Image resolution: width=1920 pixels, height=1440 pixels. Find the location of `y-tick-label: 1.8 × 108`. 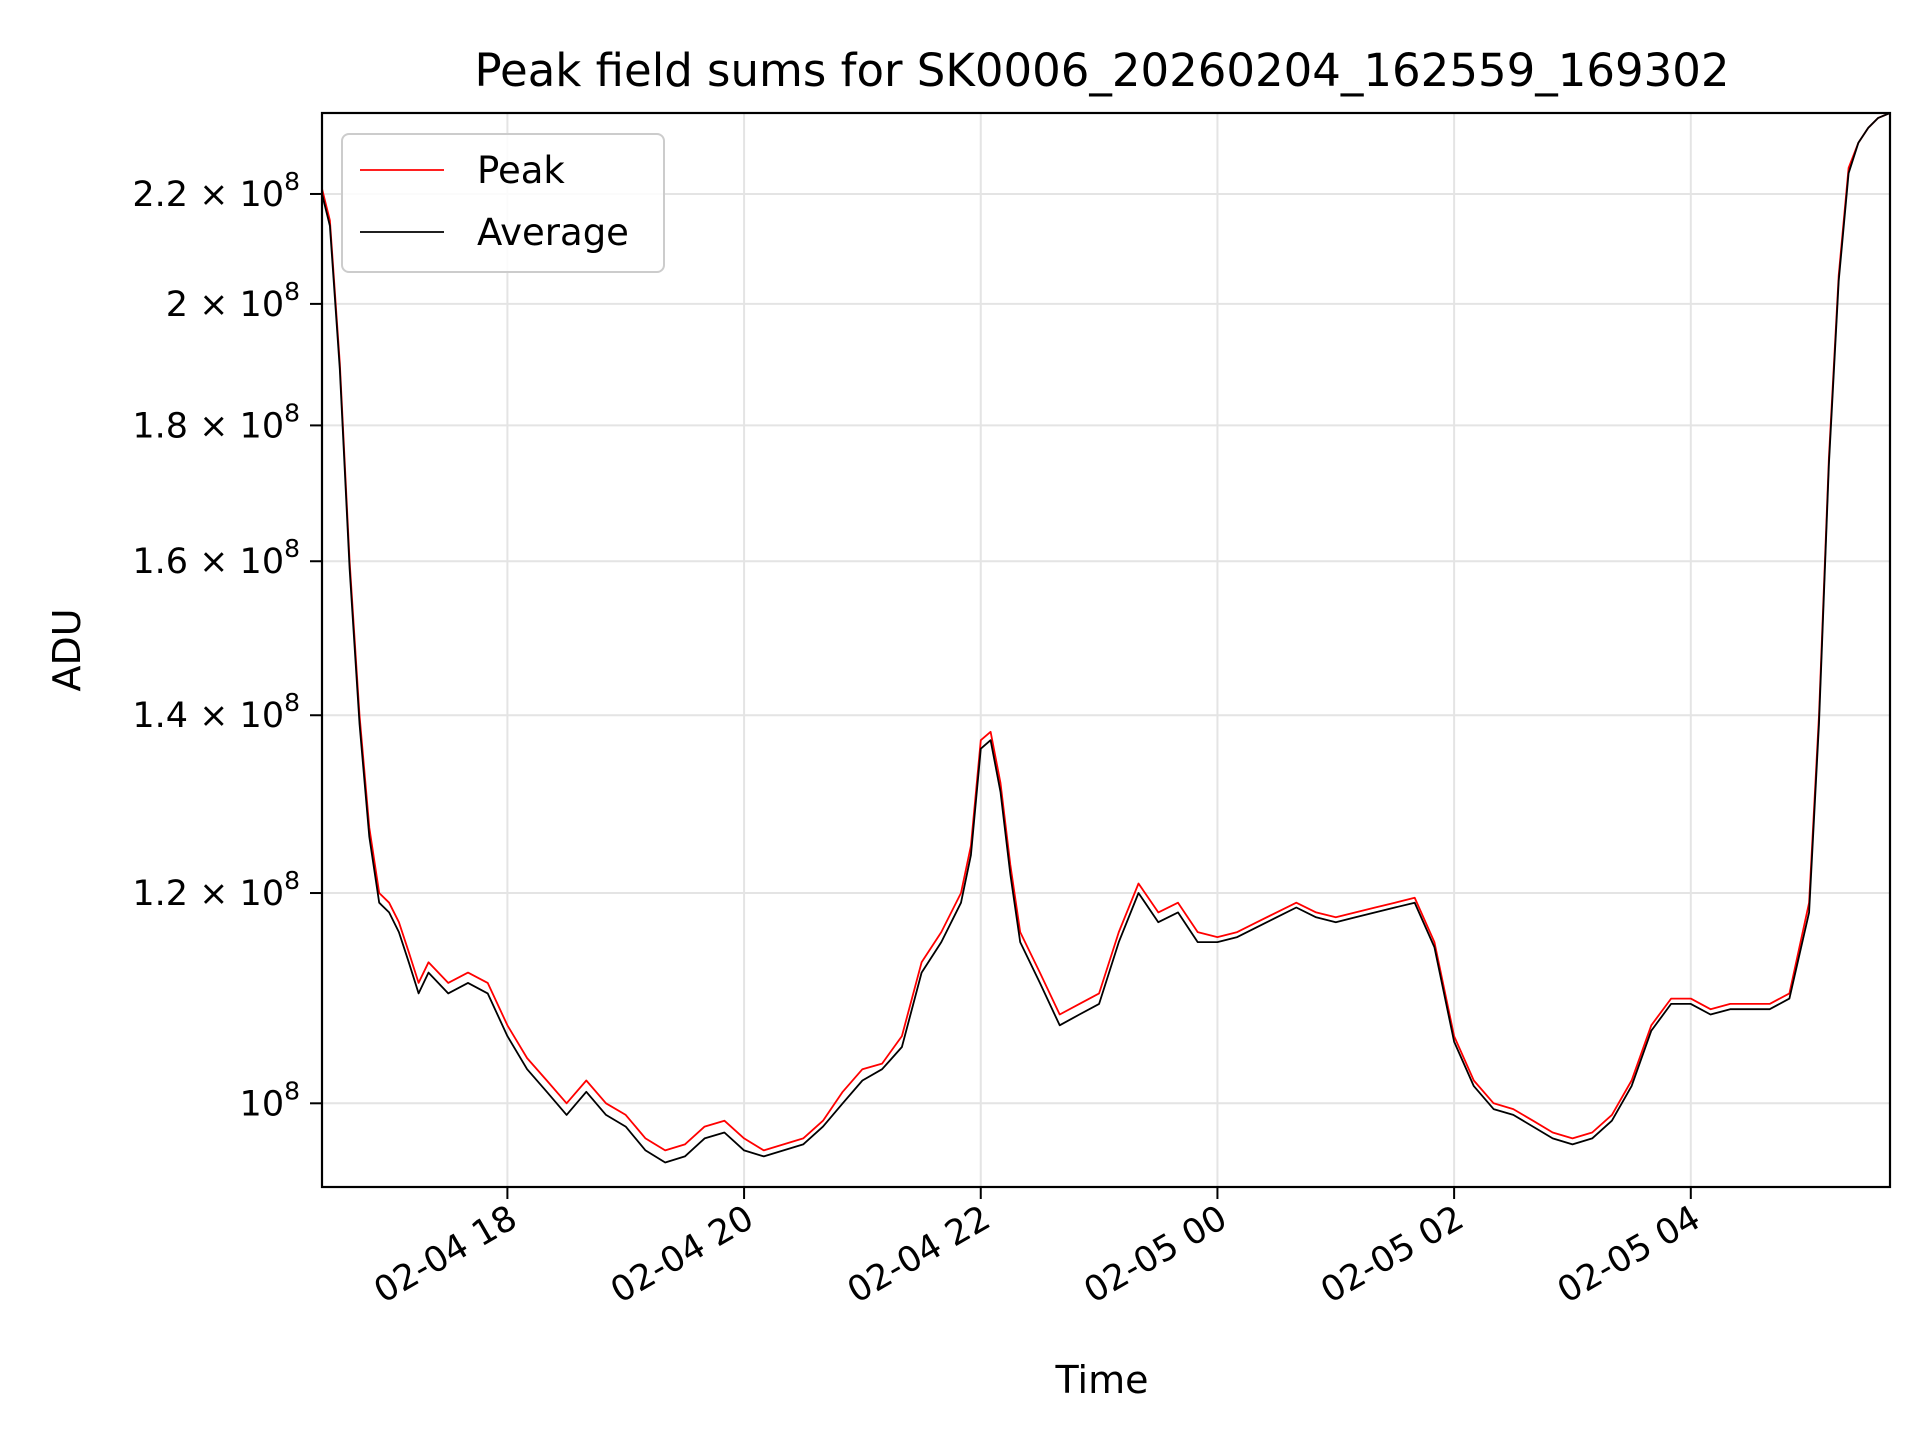

y-tick-label: 1.8 × 108 is located at coordinates (216, 422).